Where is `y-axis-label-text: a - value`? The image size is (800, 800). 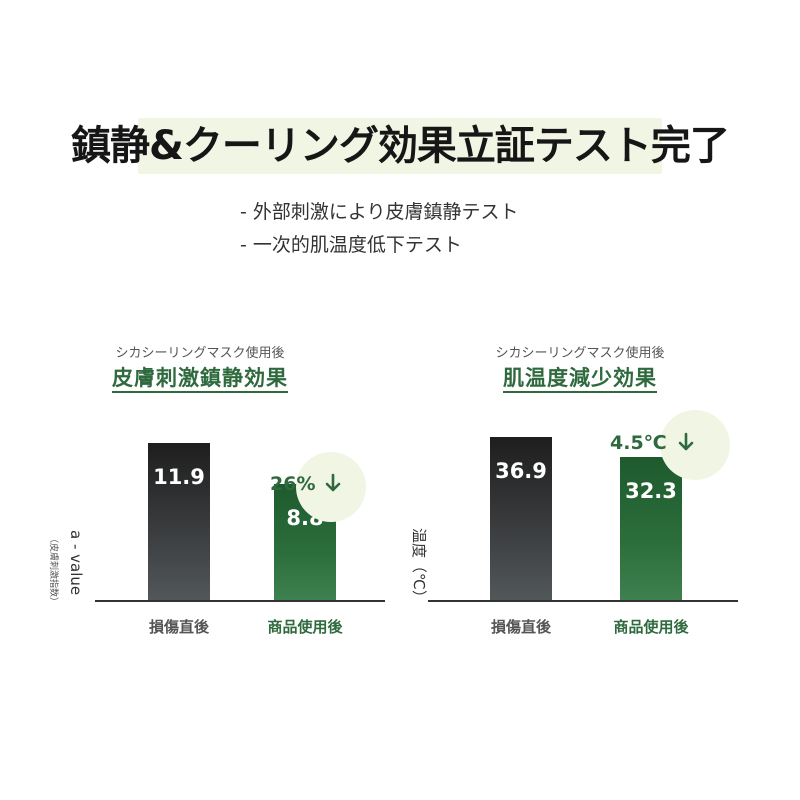
y-axis-label-text: a - value is located at coordinates (76, 563).